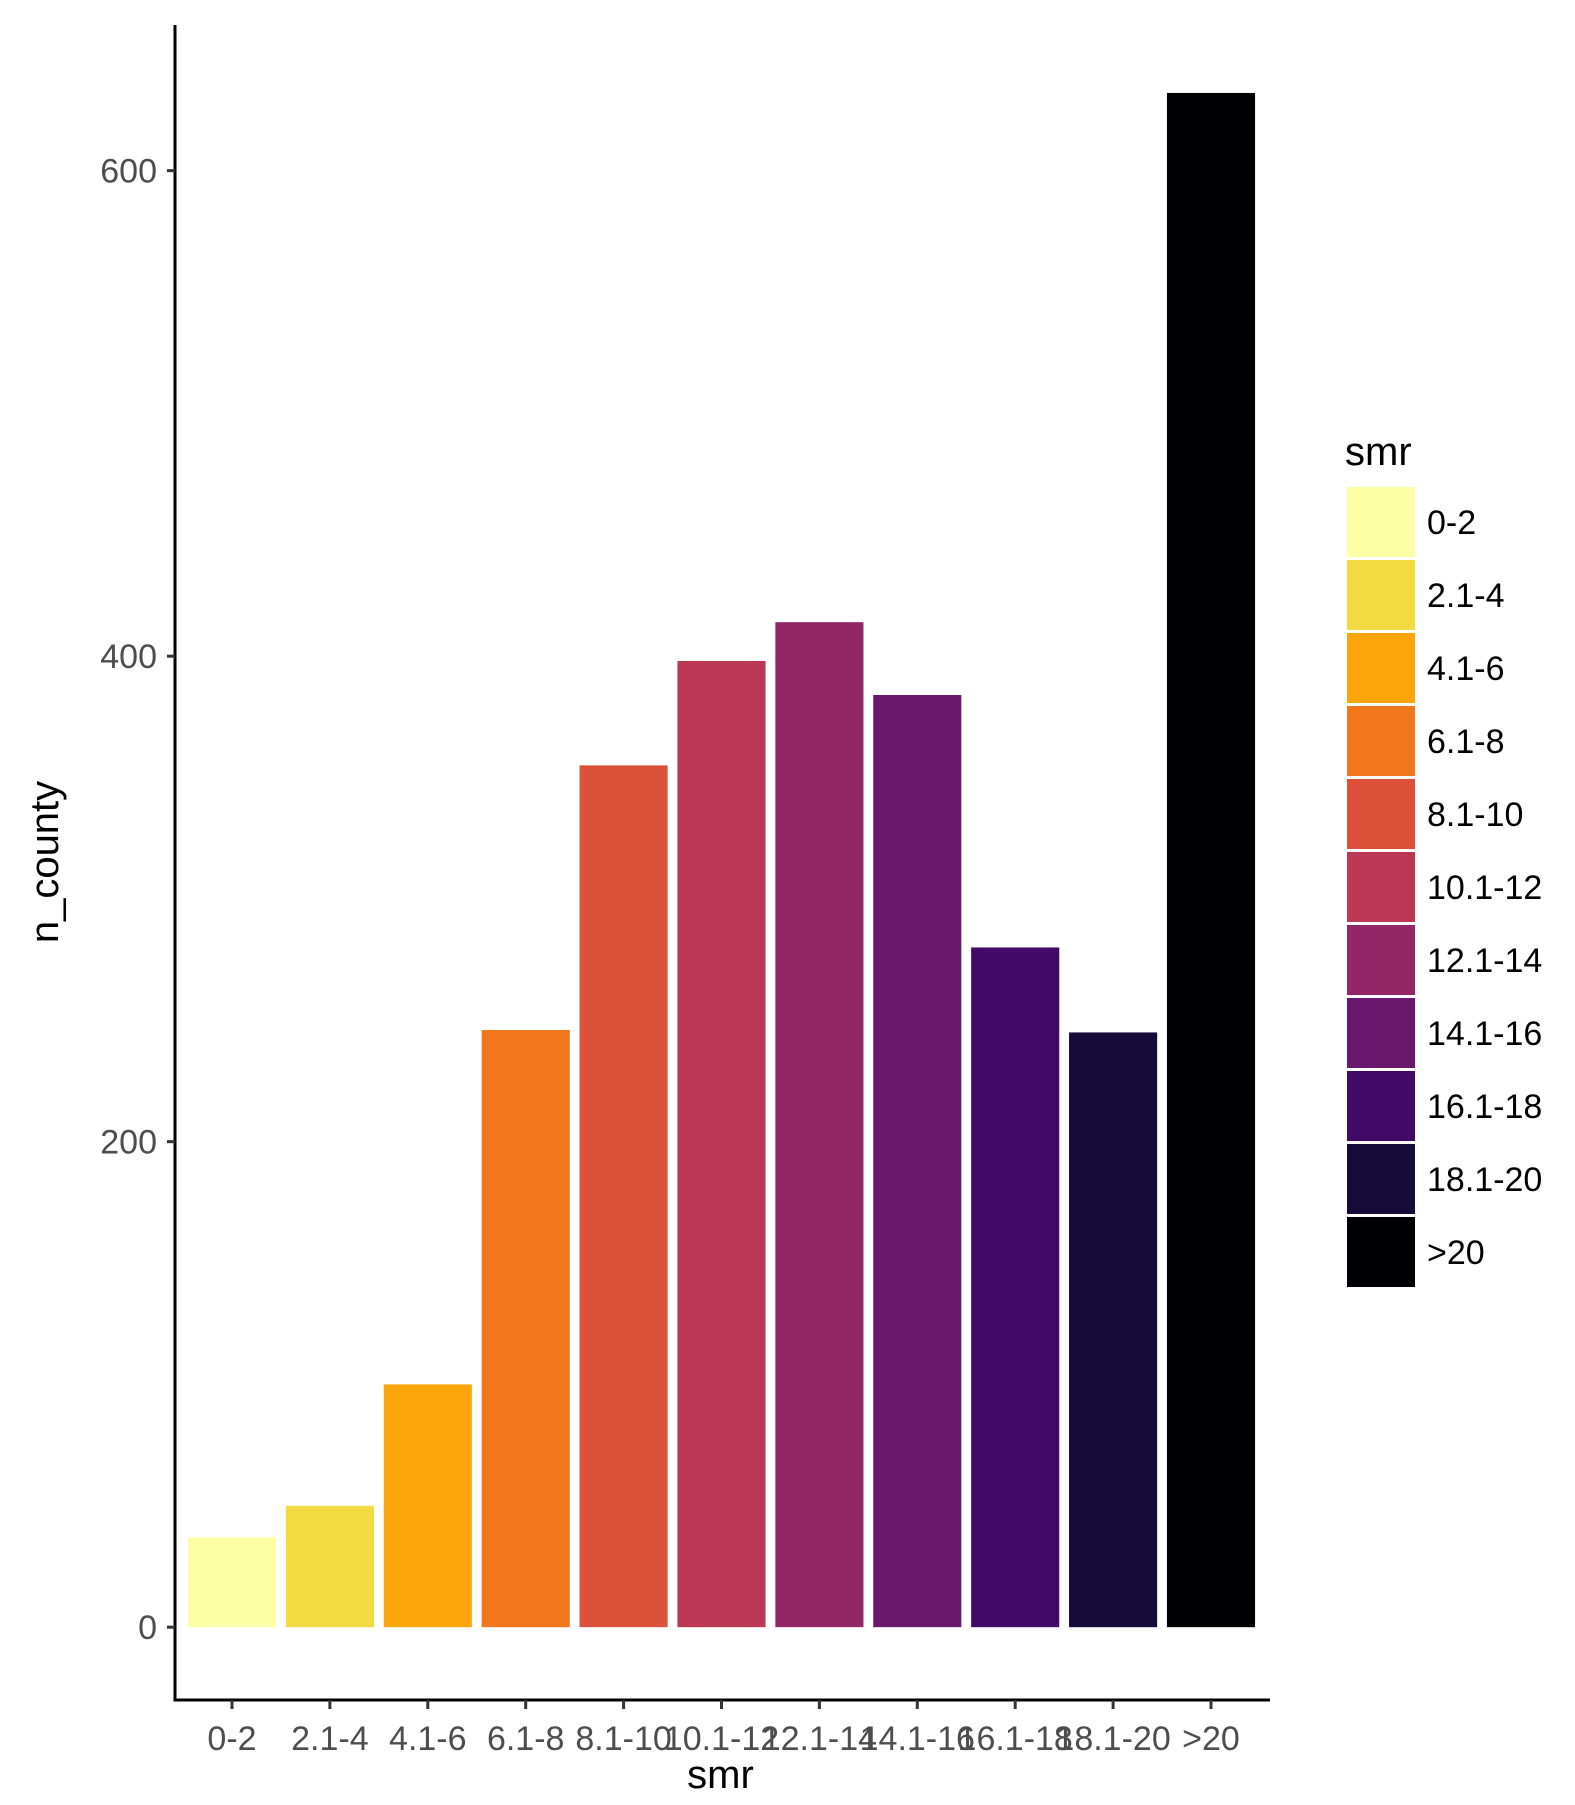 Image resolution: width=1575 pixels, height=1805 pixels. I want to click on bar->20, so click(1211, 860).